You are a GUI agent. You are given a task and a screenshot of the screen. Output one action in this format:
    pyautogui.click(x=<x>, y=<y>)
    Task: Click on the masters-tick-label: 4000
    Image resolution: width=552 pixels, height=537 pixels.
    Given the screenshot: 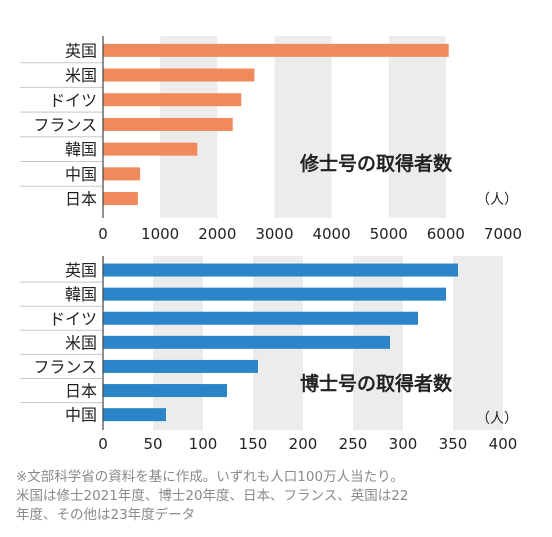 What is the action you would take?
    pyautogui.click(x=331, y=234)
    